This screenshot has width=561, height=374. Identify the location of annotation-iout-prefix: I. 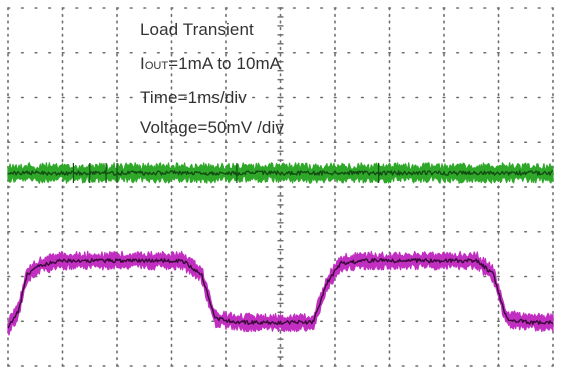
(142, 63).